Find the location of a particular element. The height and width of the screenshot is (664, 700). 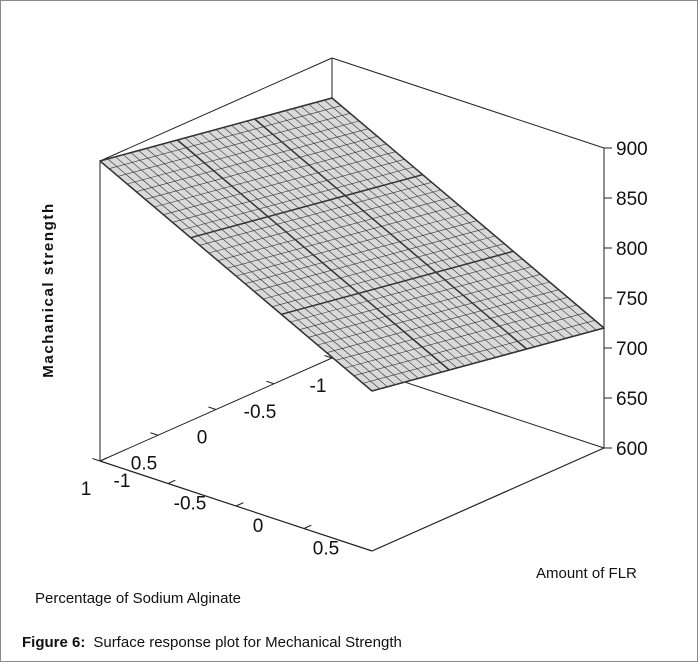

z-tick-label: 650 is located at coordinates (632, 399).